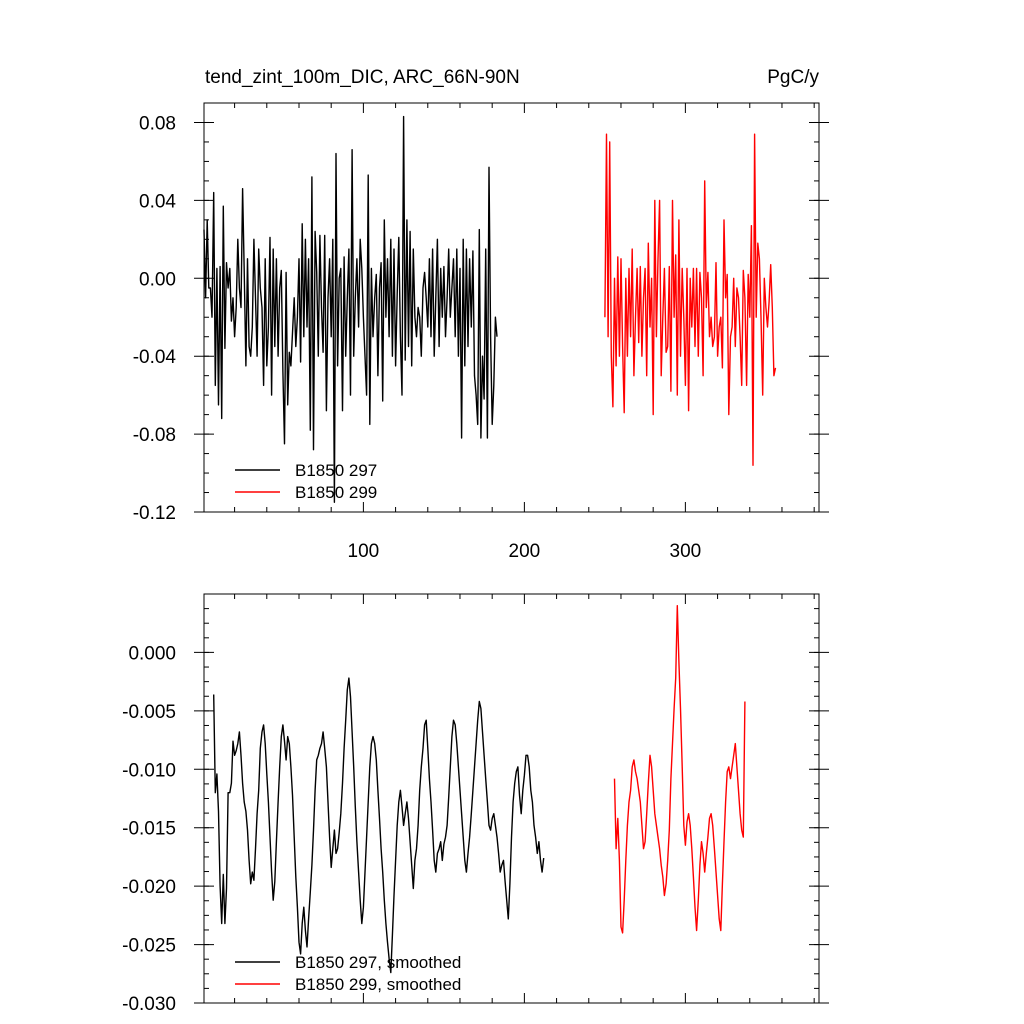  I want to click on legend-label-b1850-299: B1850 299, so click(336, 492).